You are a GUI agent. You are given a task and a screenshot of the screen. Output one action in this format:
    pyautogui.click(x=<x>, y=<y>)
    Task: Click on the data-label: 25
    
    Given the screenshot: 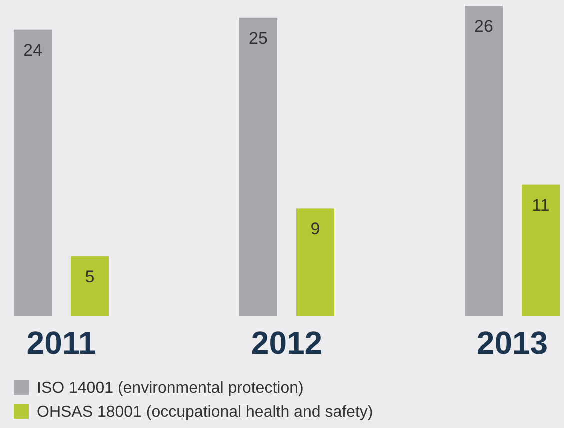 What is the action you would take?
    pyautogui.click(x=258, y=38)
    